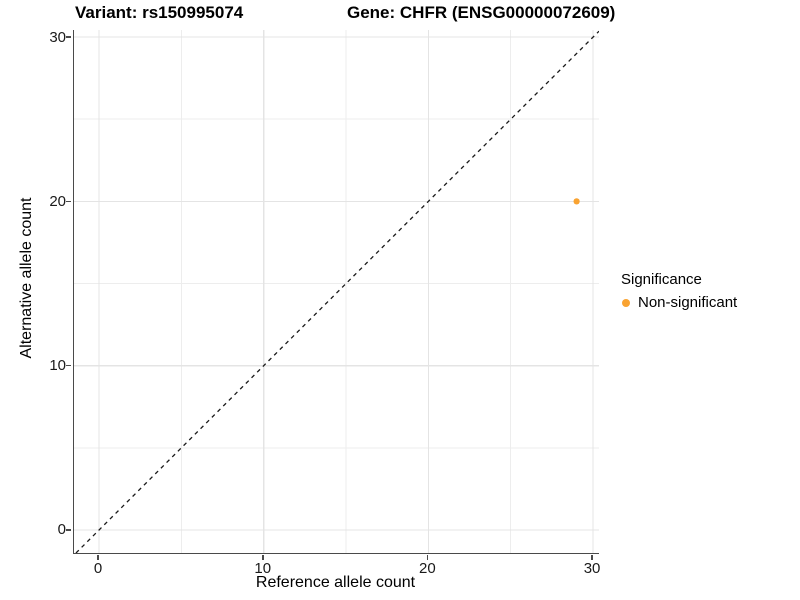 Image resolution: width=800 pixels, height=600 pixels. Describe the element at coordinates (335, 582) in the screenshot. I see `x-axis-label: Reference allele count` at that location.